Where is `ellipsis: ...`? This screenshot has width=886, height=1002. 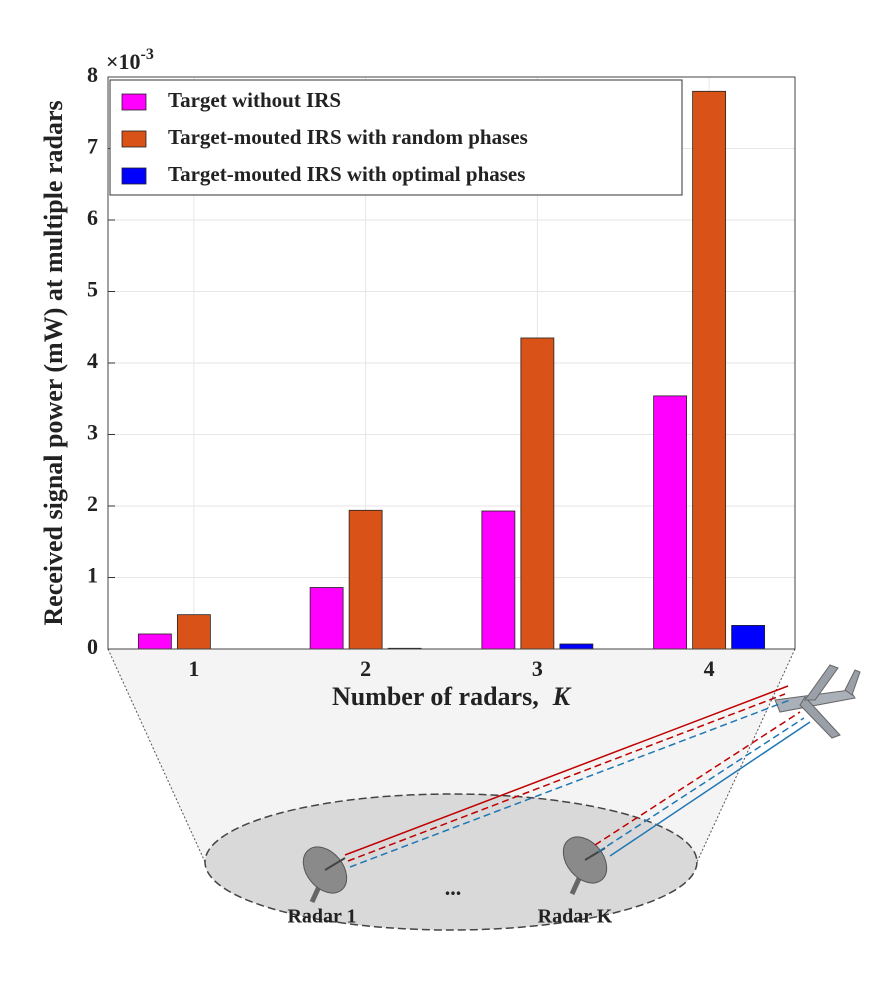 ellipsis: ... is located at coordinates (453, 887).